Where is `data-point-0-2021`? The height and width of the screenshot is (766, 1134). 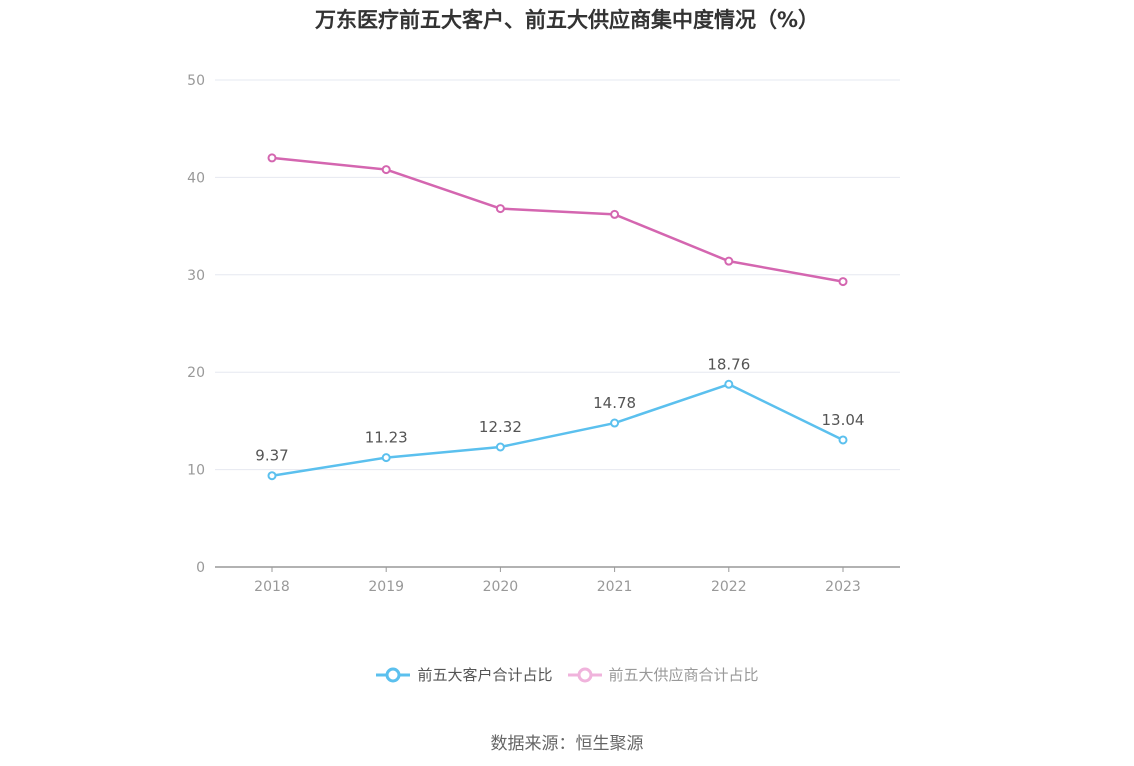 data-point-0-2021 is located at coordinates (615, 423).